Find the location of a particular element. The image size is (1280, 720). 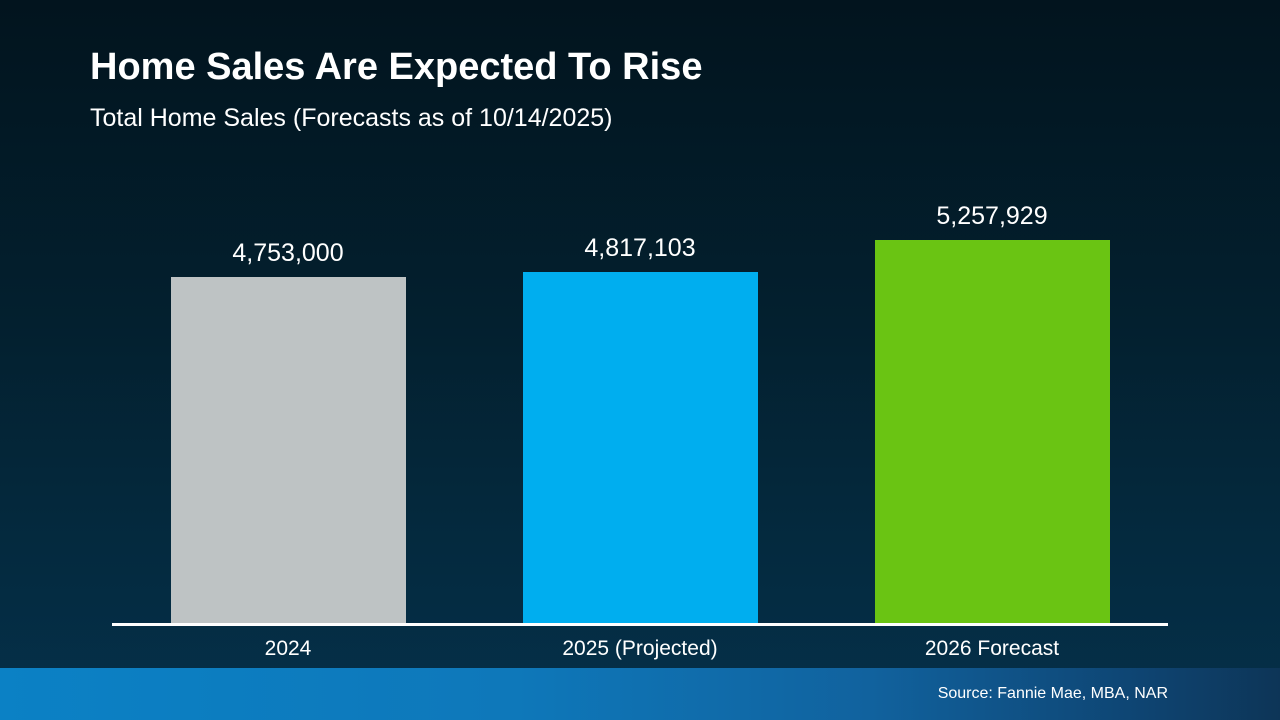

bar-value-label-2025-projected: 4,817,103 is located at coordinates (640, 248).